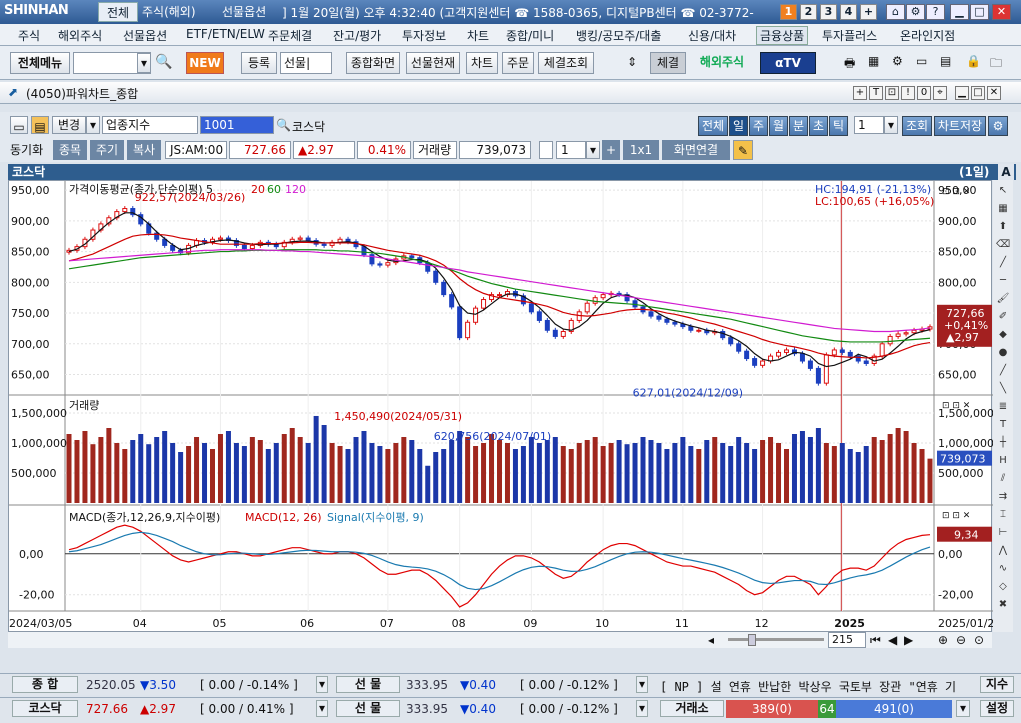  I want to click on menu-order: 주문체결, so click(290, 36).